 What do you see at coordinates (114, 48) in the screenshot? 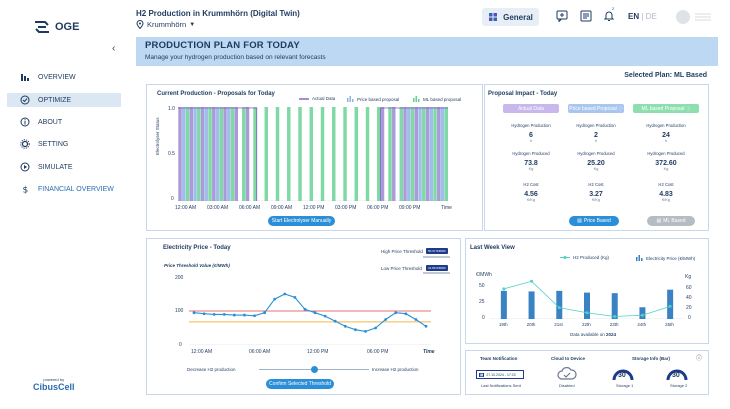
I see `collapse-sidebar-icon: ‹` at bounding box center [114, 48].